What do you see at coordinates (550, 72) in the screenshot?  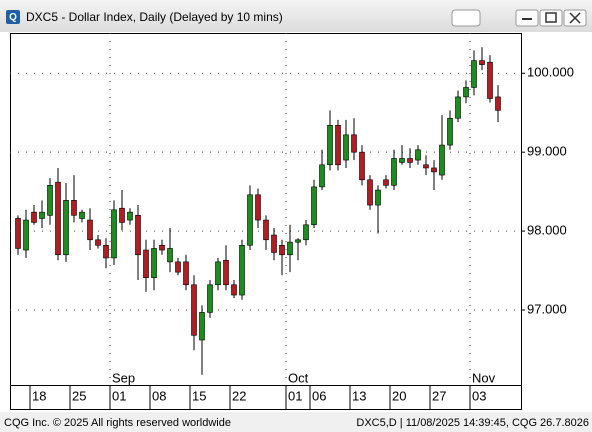 I see `y-tick-label: 100.000` at bounding box center [550, 72].